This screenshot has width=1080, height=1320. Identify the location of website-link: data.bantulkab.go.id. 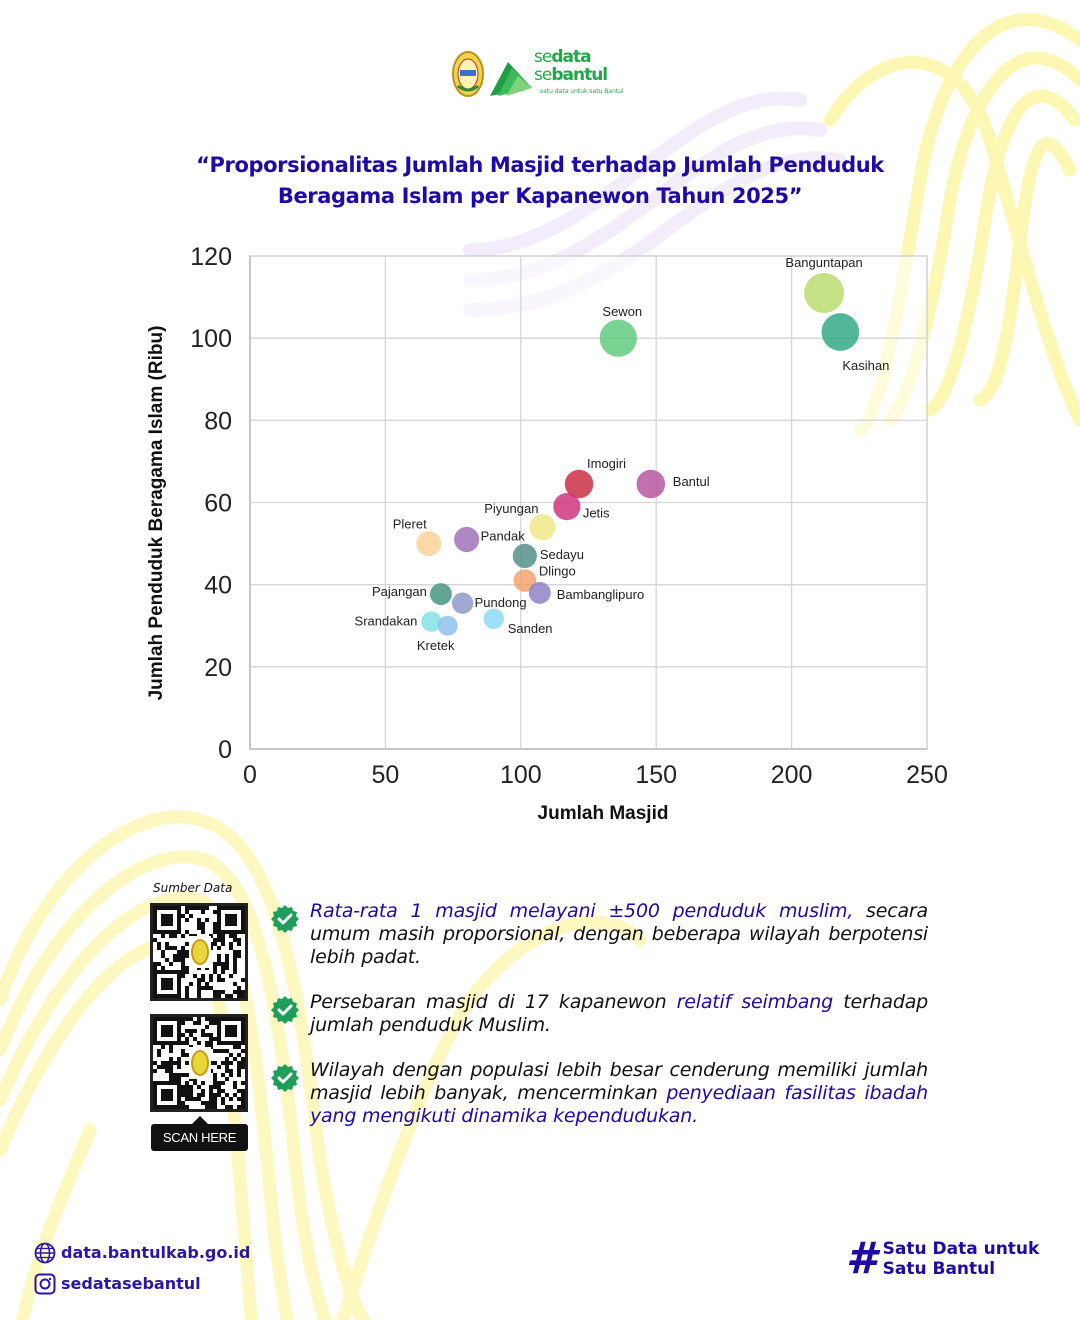
(142, 1252).